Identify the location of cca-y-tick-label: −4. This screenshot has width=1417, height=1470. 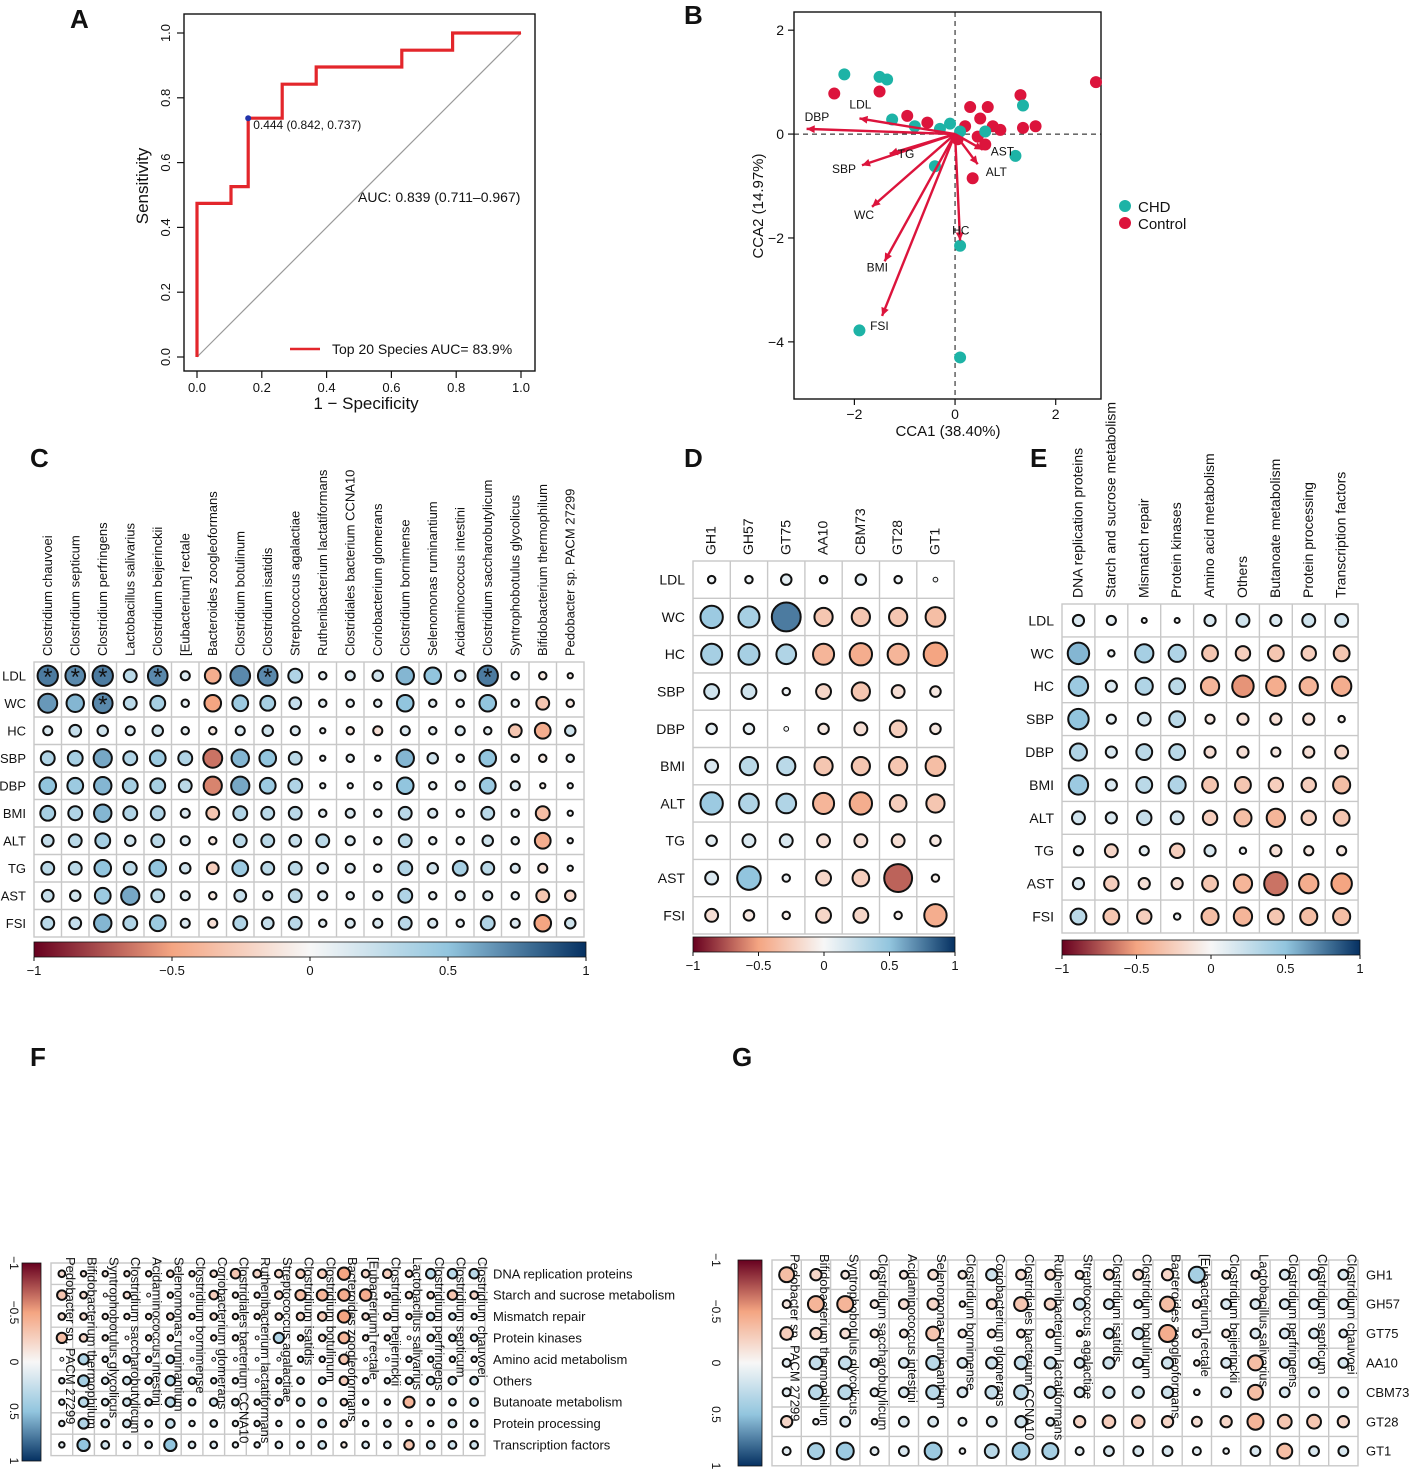
(776, 342).